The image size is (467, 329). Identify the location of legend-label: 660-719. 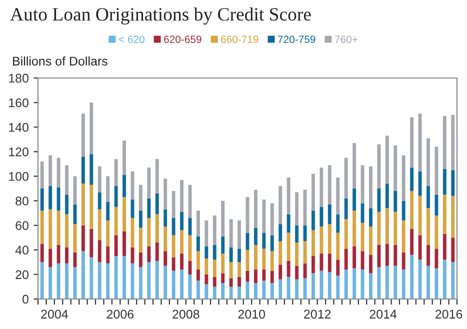
(239, 40).